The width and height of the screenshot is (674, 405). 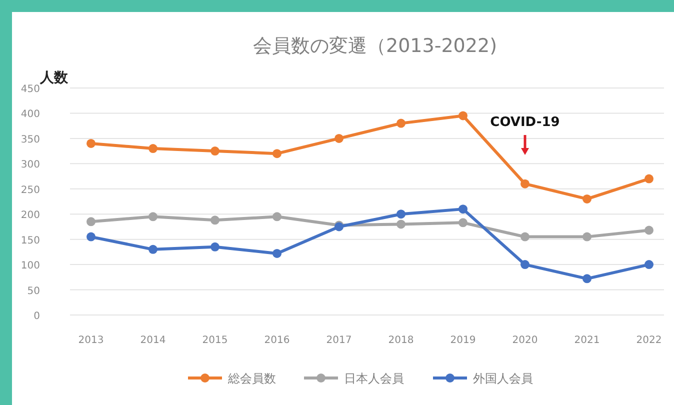 I want to click on y-tick-label: 200, so click(x=30, y=216).